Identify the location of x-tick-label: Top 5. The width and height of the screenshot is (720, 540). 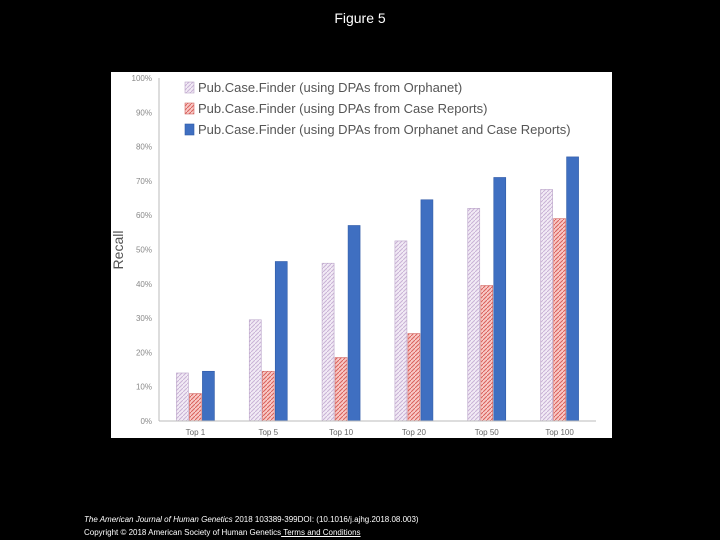
(268, 432).